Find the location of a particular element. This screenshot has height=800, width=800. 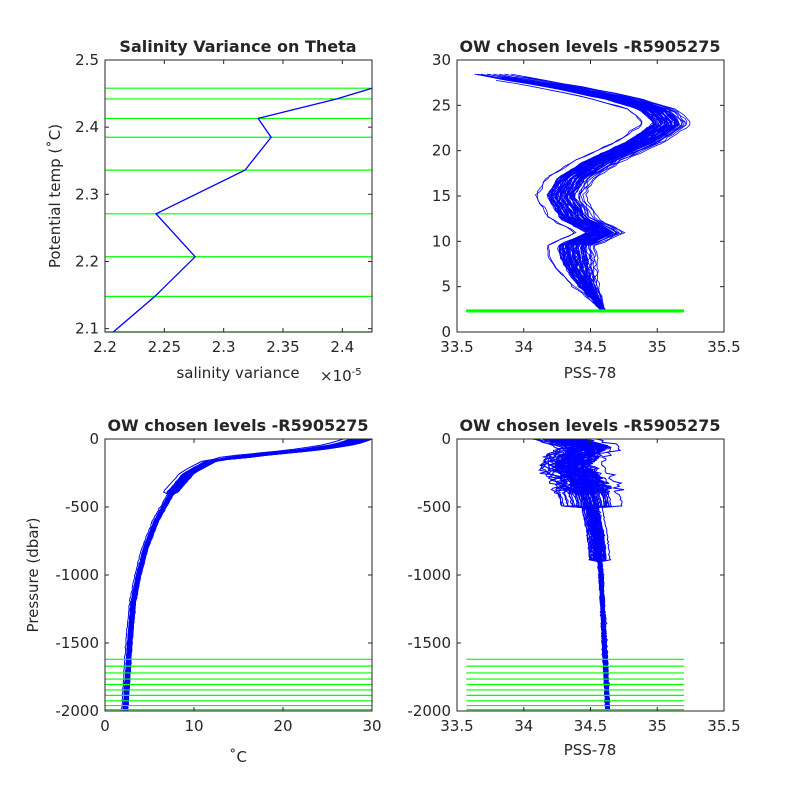

y-tick-label: -2000 is located at coordinates (429, 711).